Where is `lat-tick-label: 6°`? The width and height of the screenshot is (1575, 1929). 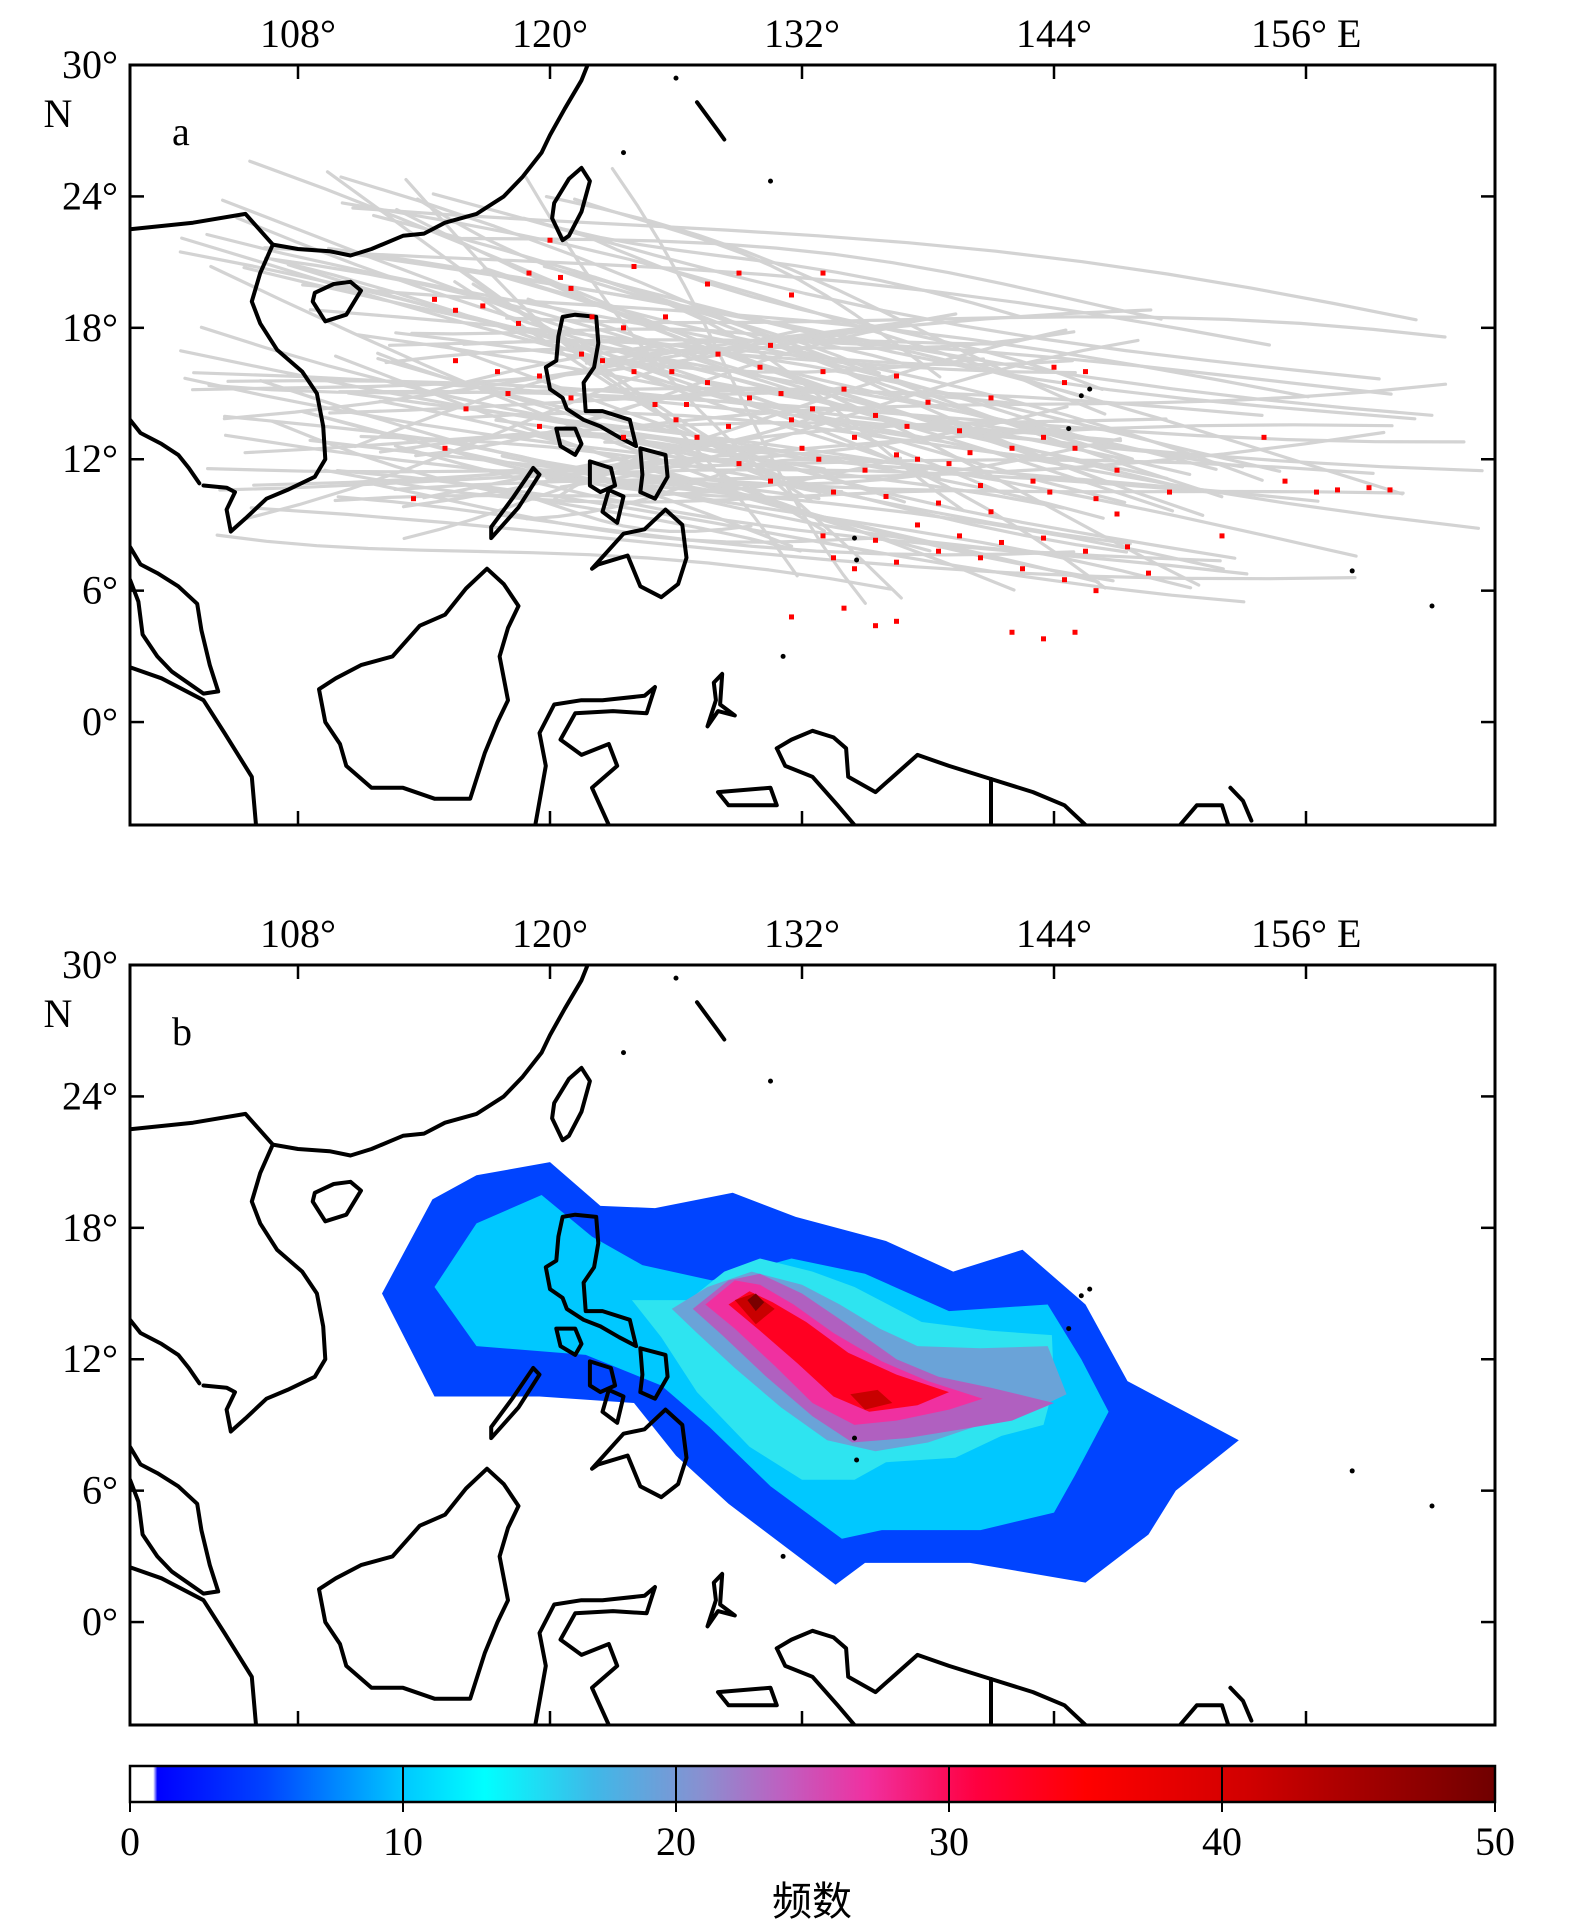 lat-tick-label: 6° is located at coordinates (100, 1490).